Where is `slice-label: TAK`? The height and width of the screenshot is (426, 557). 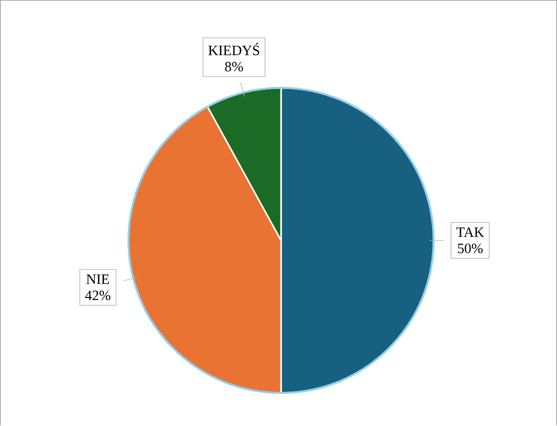
slice-label: TAK is located at coordinates (470, 232).